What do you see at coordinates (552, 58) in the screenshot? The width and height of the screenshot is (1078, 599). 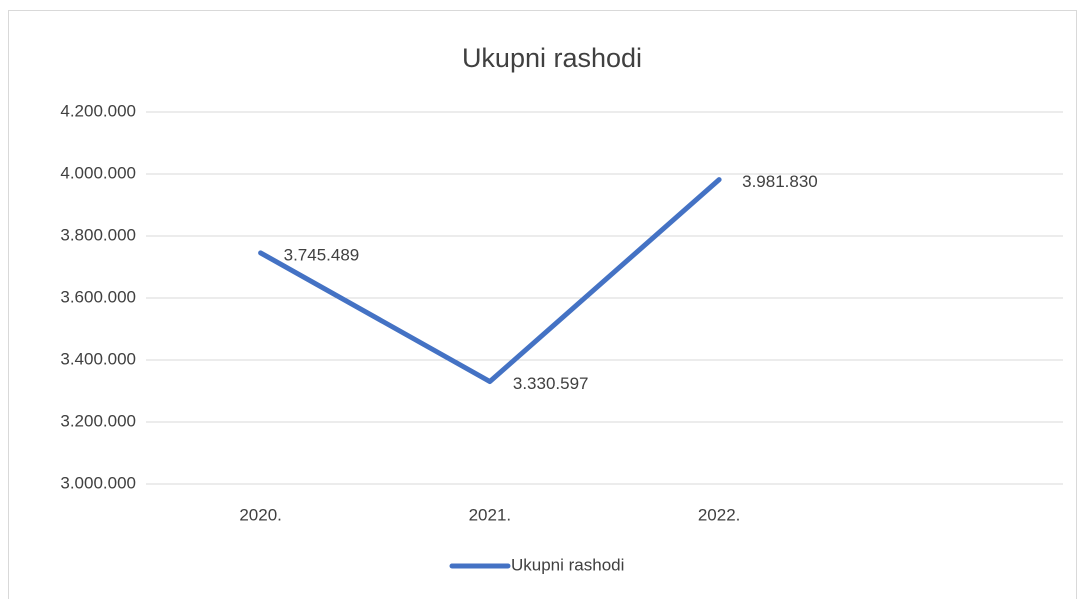 I see `chart-title: Ukupni rashodi` at bounding box center [552, 58].